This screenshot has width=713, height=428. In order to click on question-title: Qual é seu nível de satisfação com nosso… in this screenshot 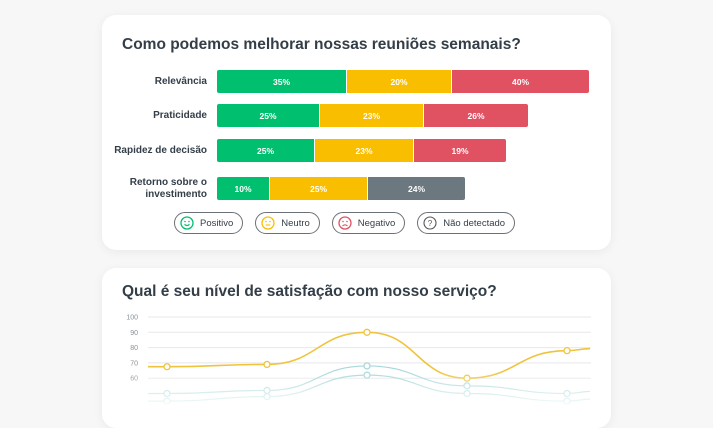, I will do `click(309, 291)`.